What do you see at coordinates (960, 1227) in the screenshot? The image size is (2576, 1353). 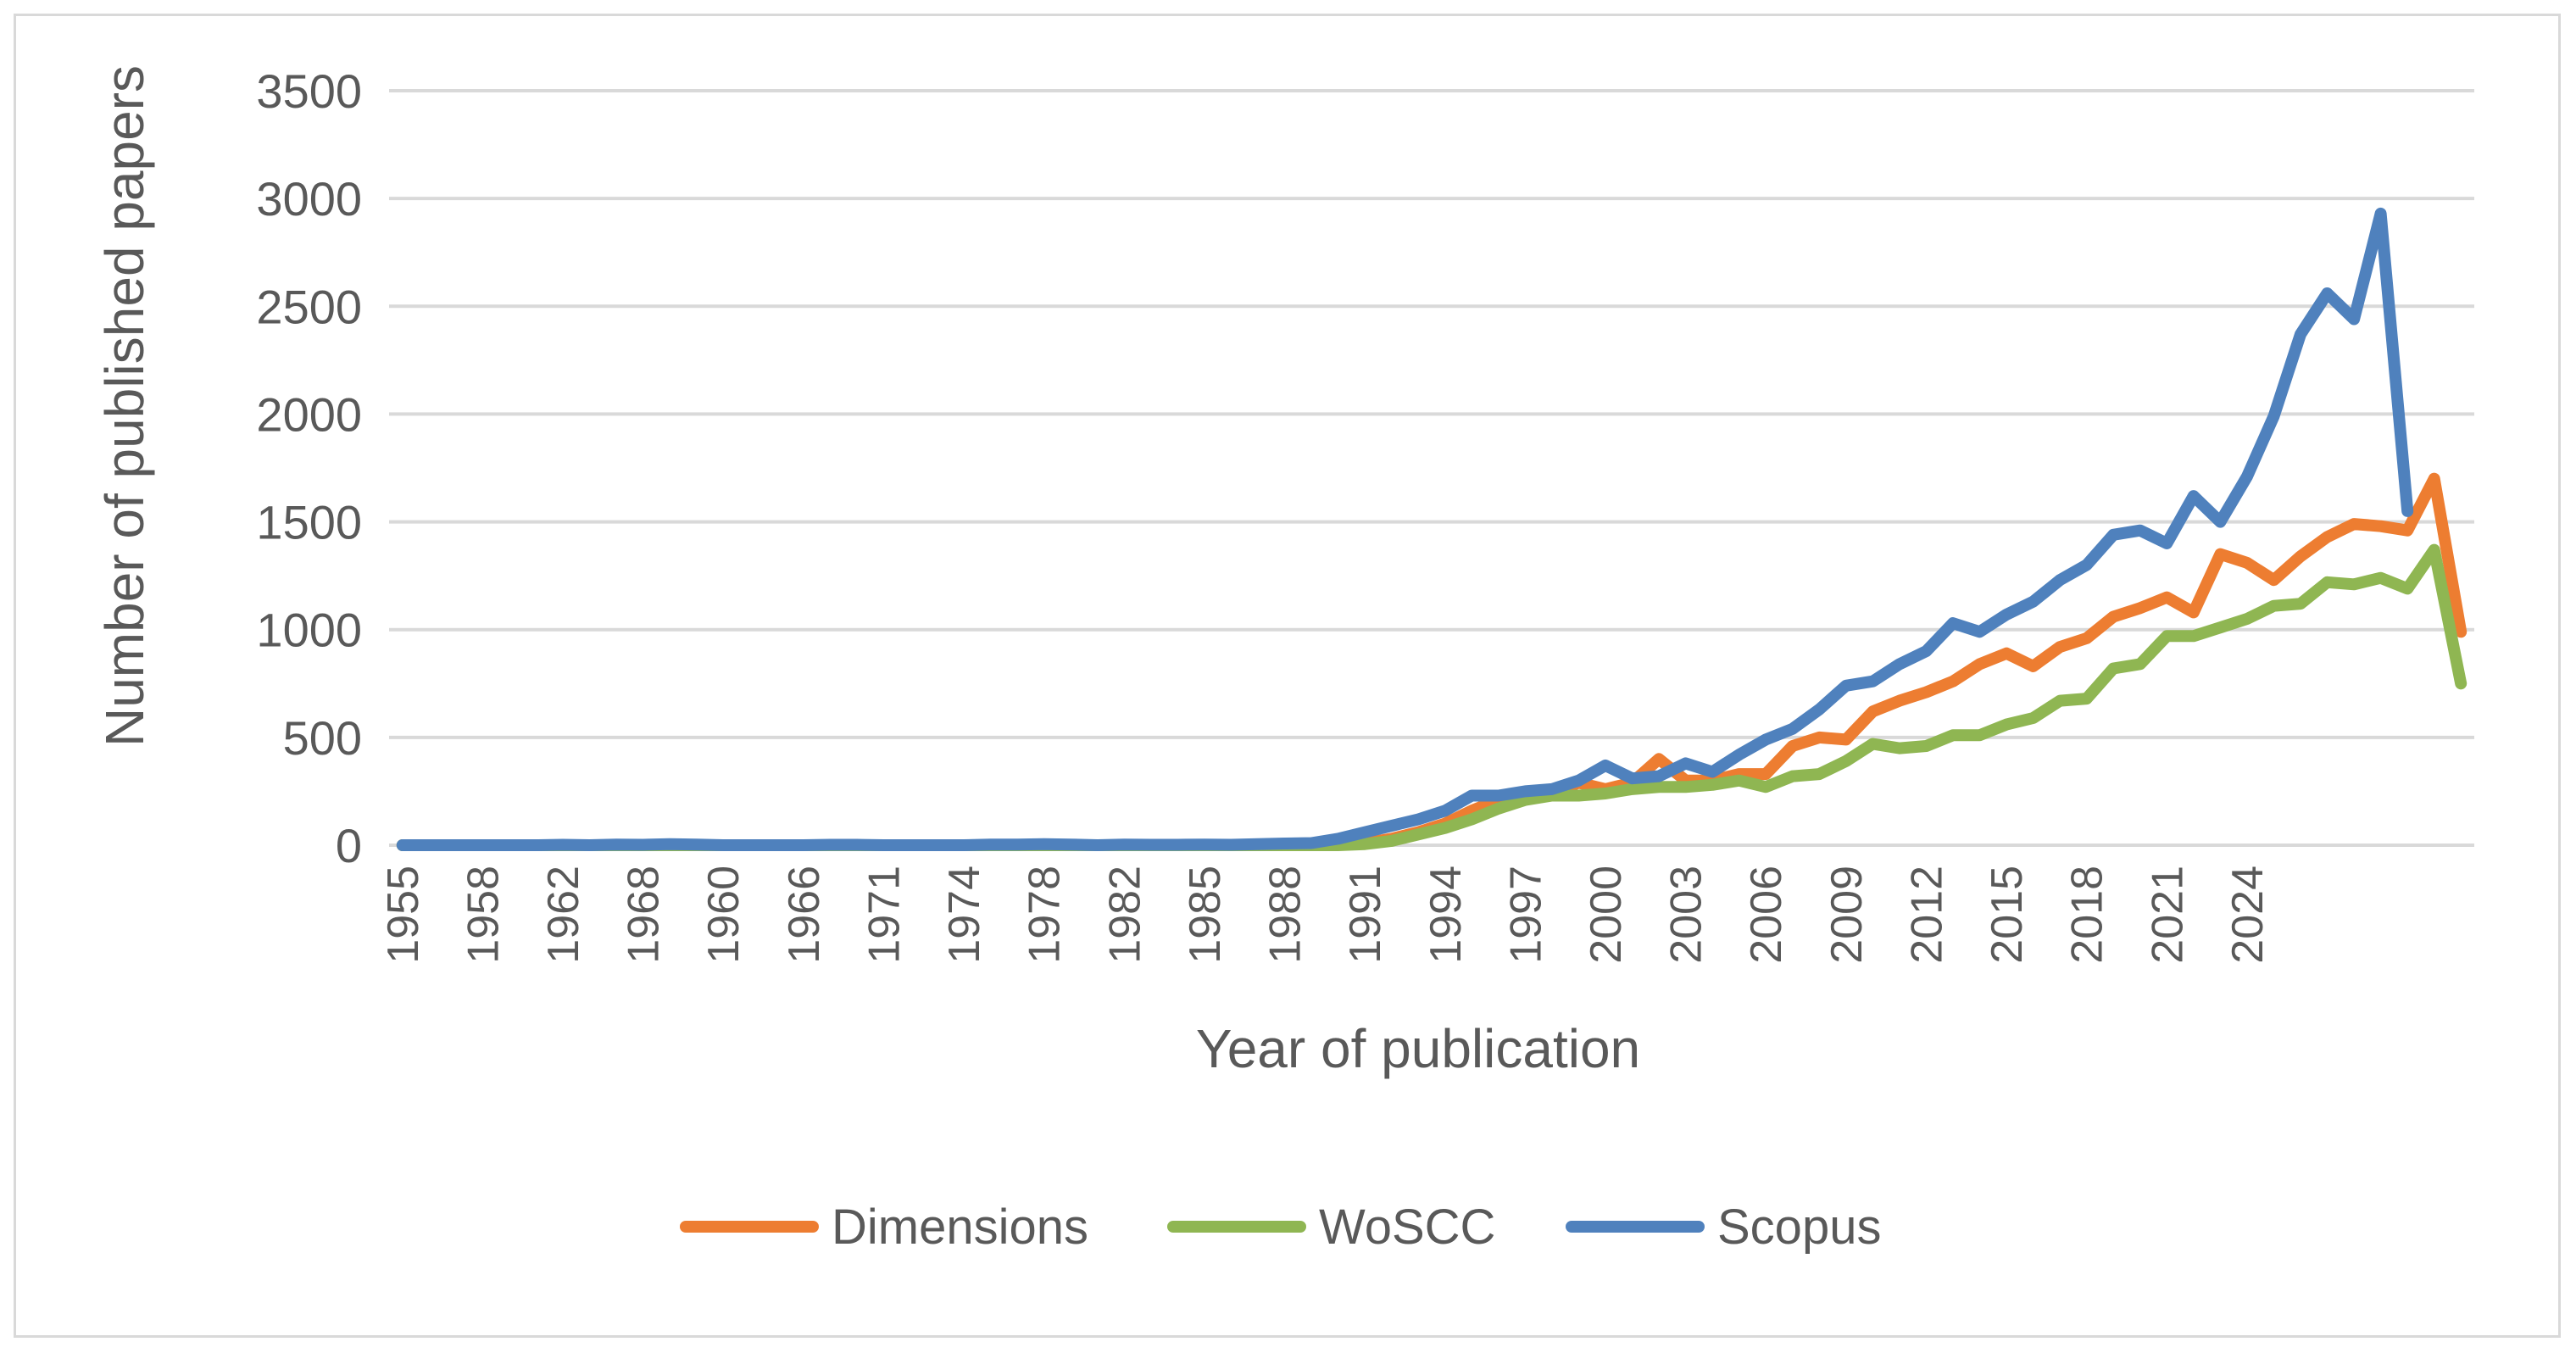 I see `legend-label-dimensions: Dimensions` at bounding box center [960, 1227].